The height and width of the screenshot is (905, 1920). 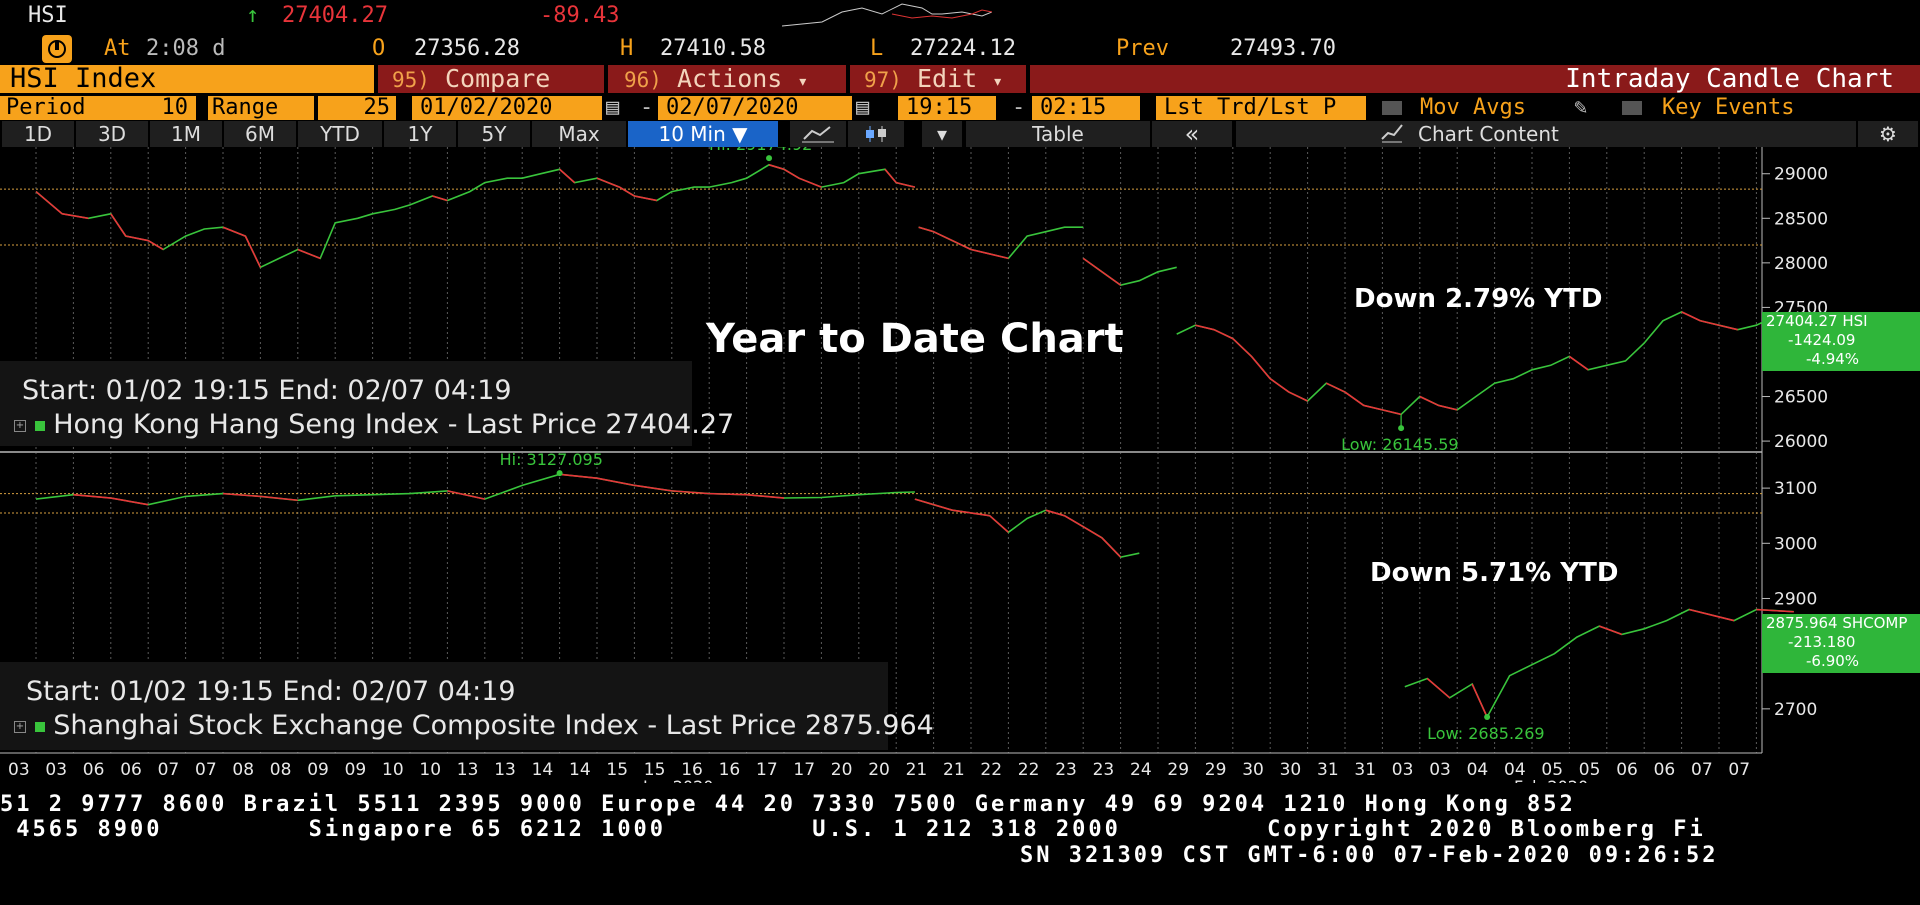 What do you see at coordinates (1392, 108) in the screenshot?
I see `mov-avgs-checkbox` at bounding box center [1392, 108].